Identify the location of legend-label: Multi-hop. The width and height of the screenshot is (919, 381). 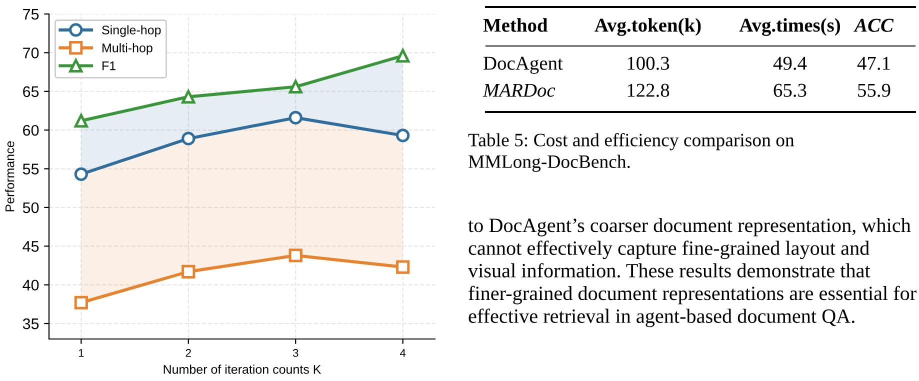
(127, 49).